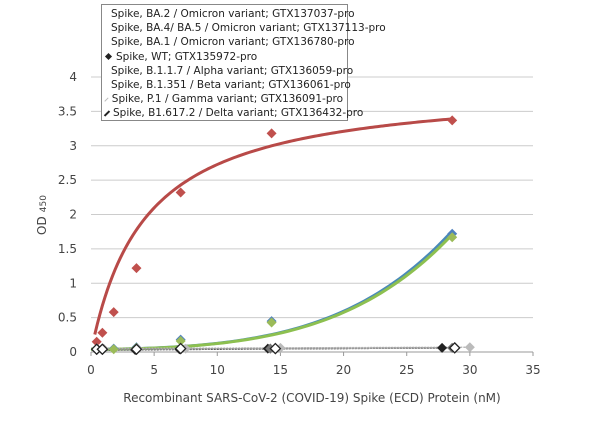 The width and height of the screenshot is (604, 423). What do you see at coordinates (73, 283) in the screenshot?
I see `y-tick-label: 1` at bounding box center [73, 283].